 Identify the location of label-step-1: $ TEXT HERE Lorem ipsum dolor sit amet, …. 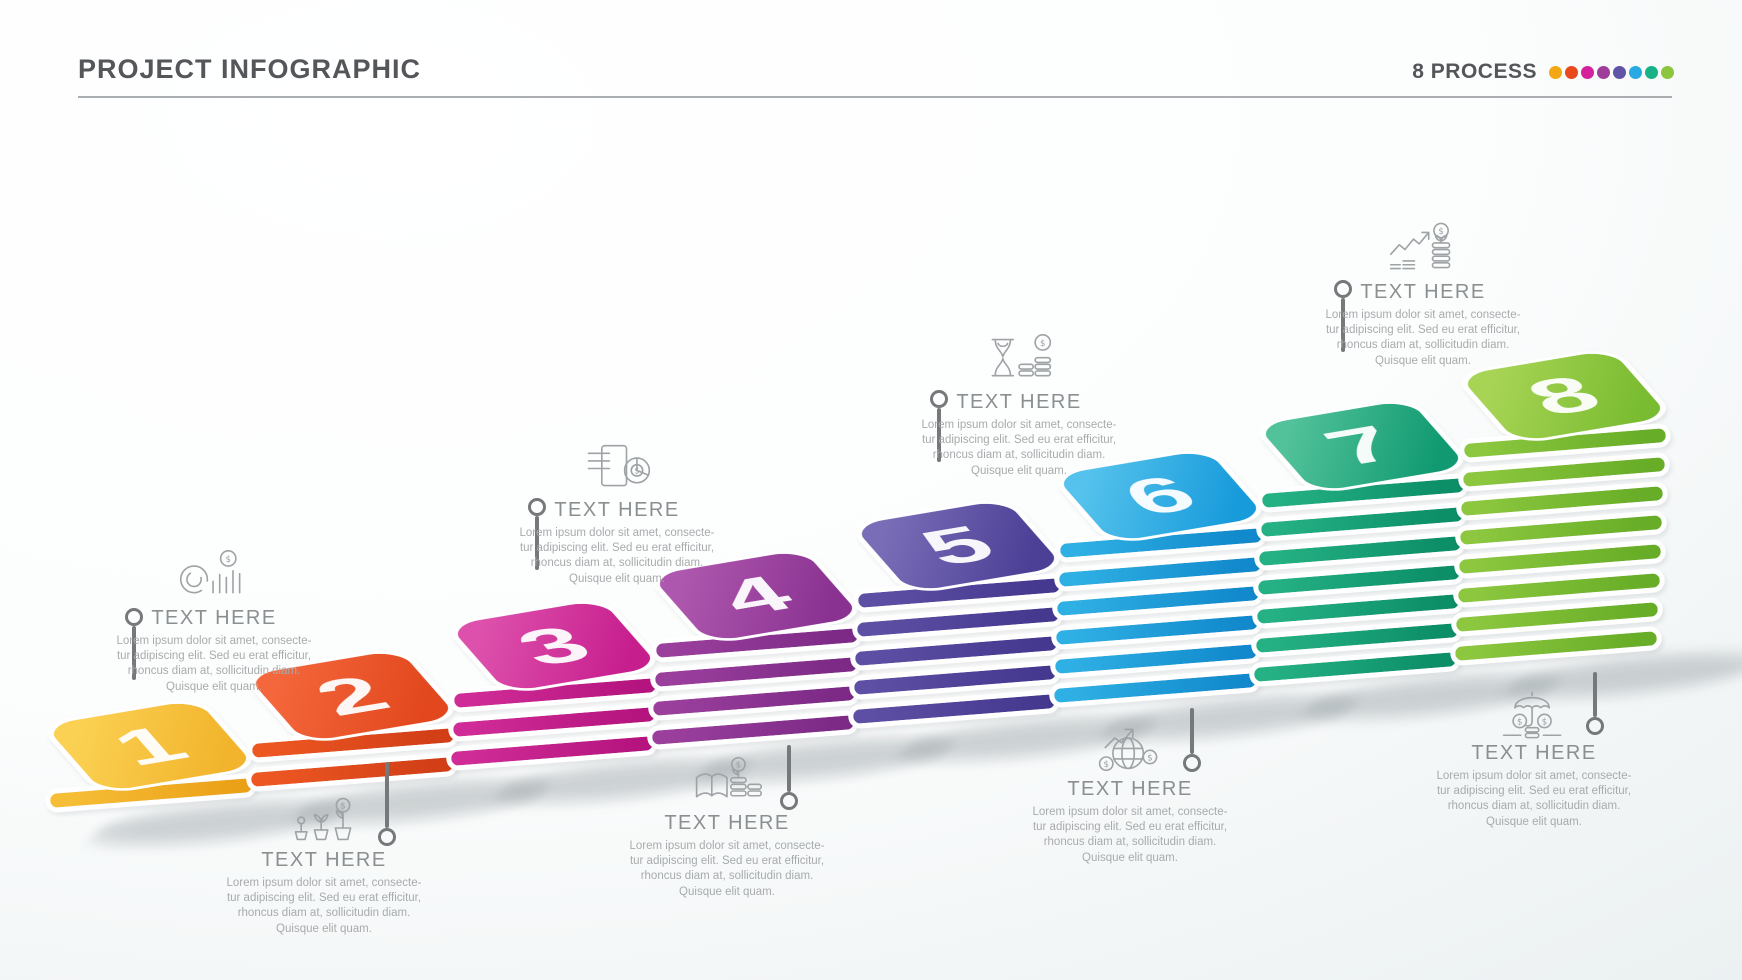
(214, 621).